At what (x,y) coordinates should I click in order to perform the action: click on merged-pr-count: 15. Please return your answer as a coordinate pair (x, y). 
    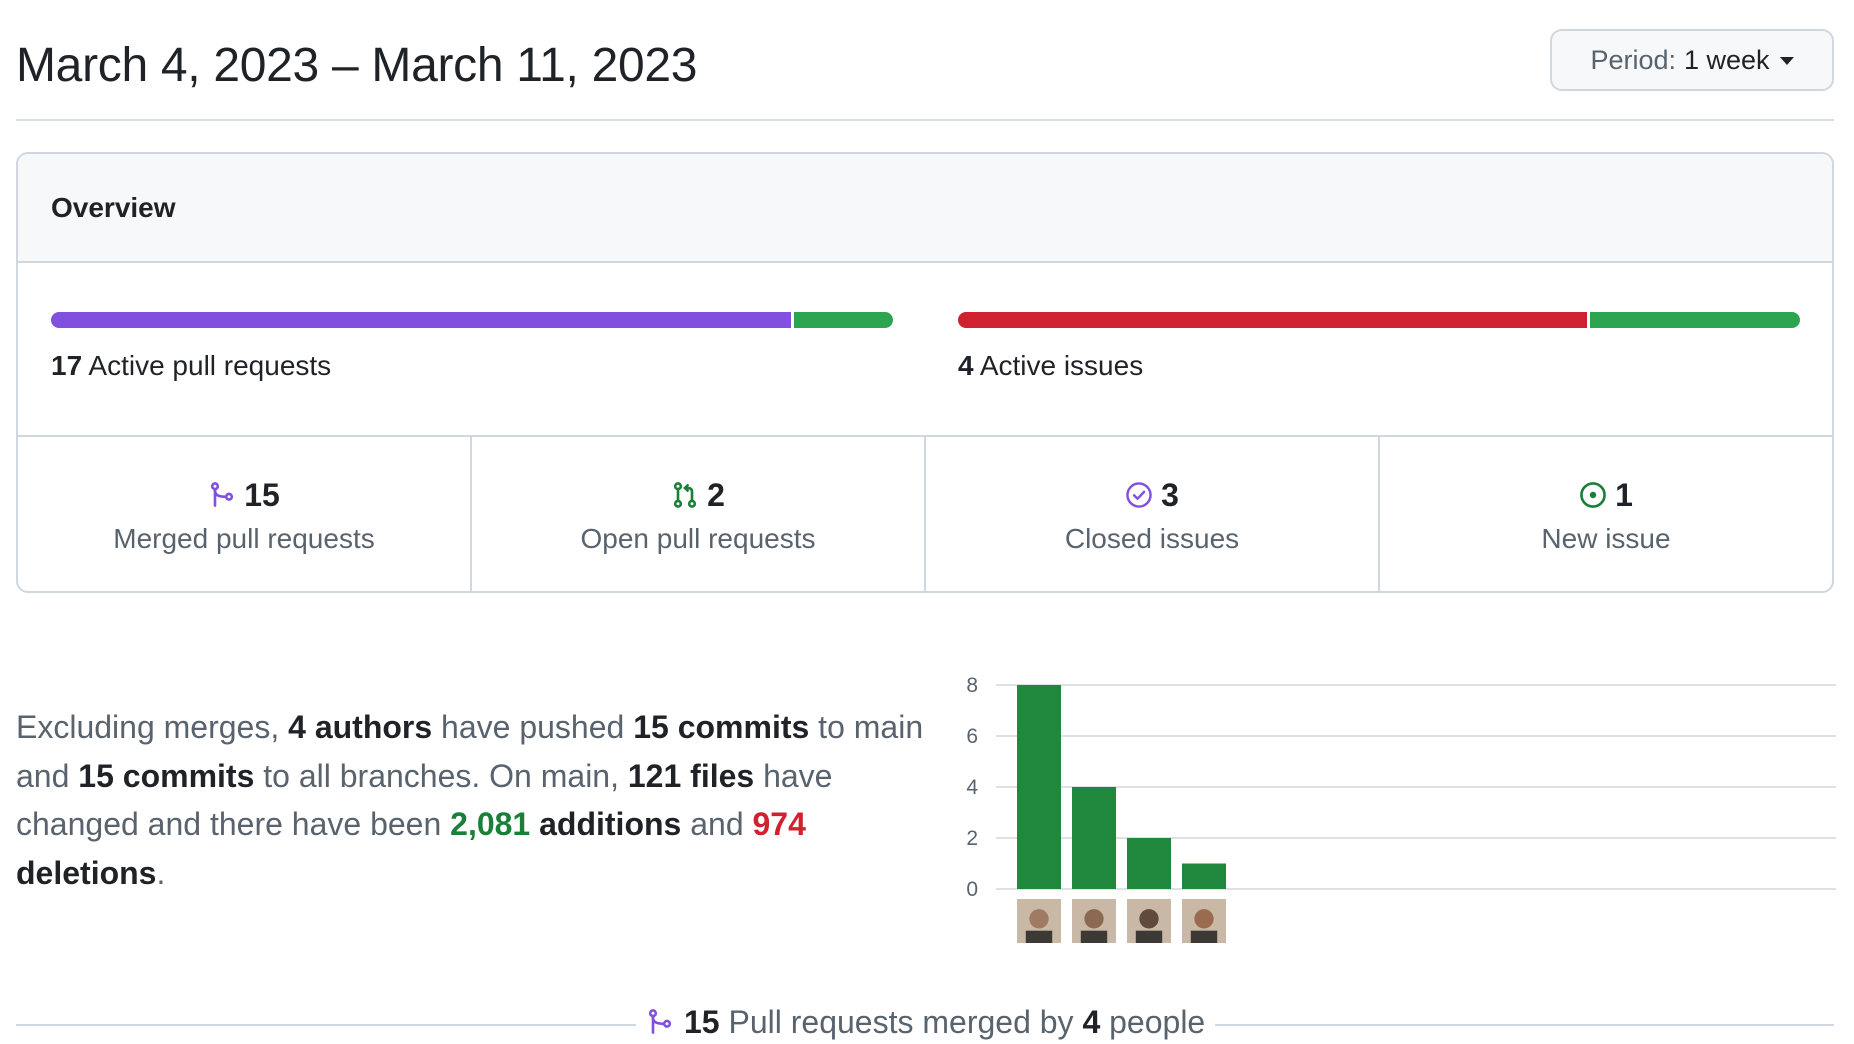
    Looking at the image, I should click on (702, 1021).